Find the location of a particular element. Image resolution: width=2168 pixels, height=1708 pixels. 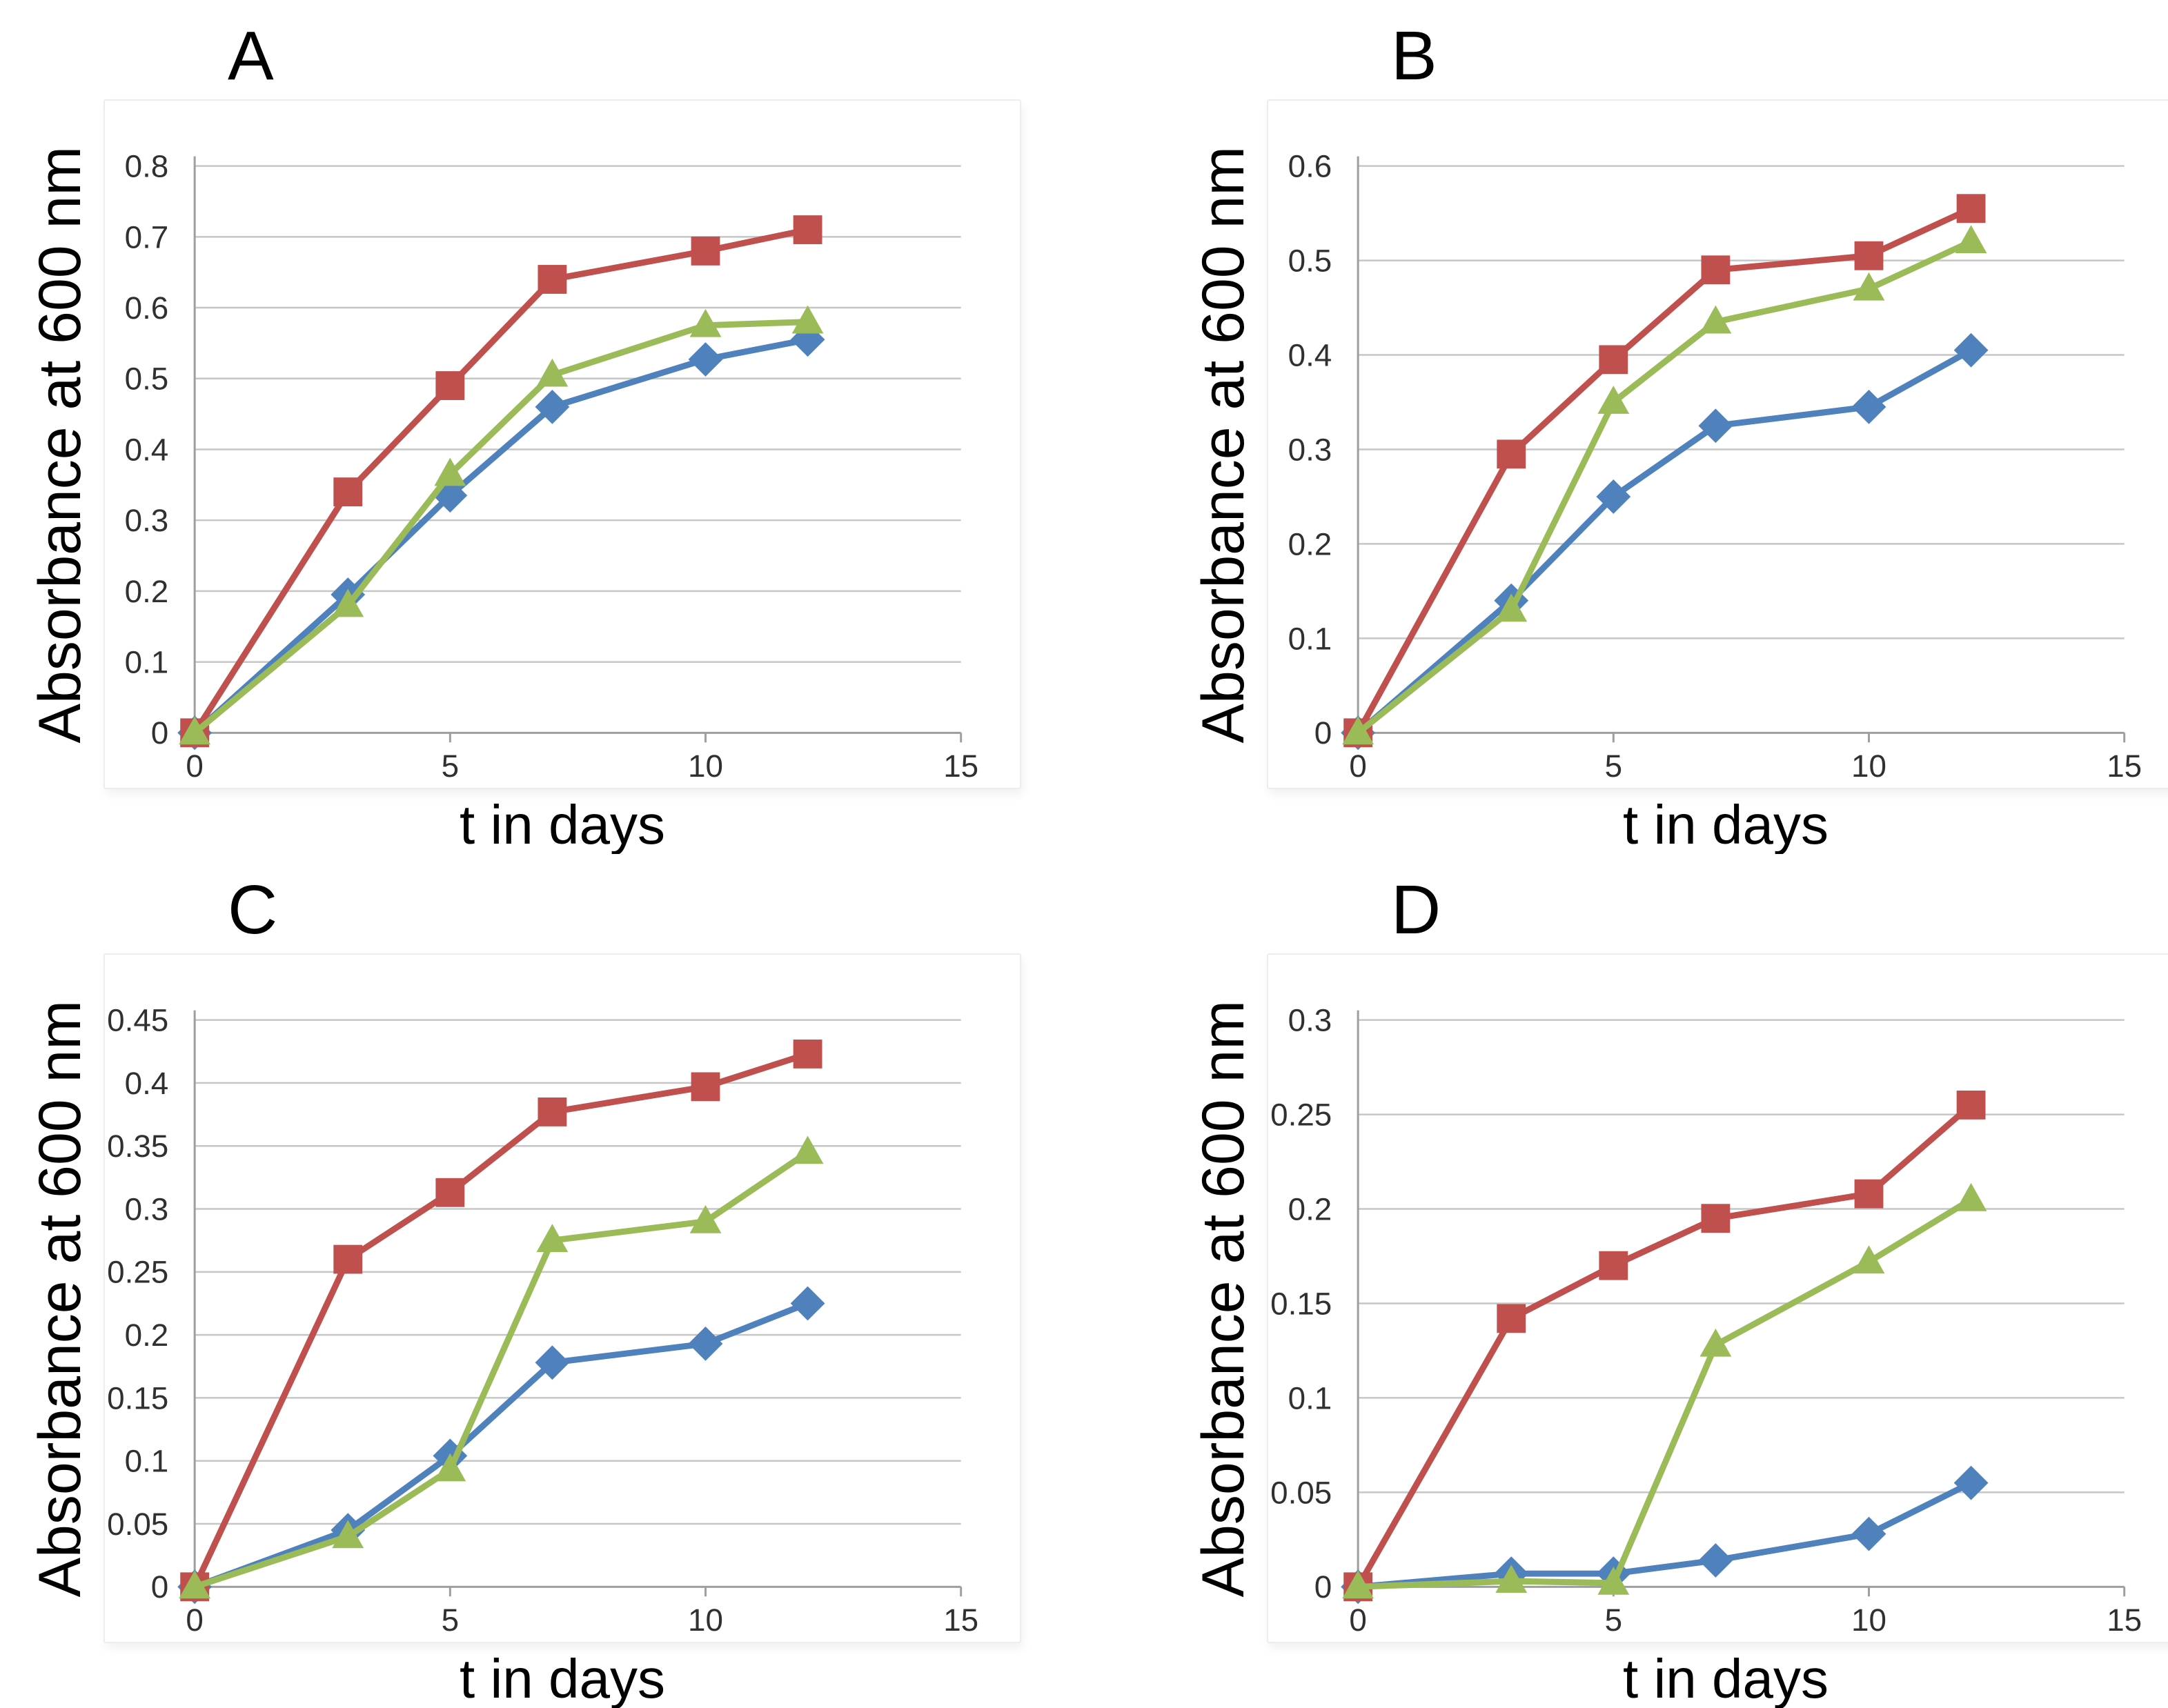

series-red-square is located at coordinates (501, 1321).